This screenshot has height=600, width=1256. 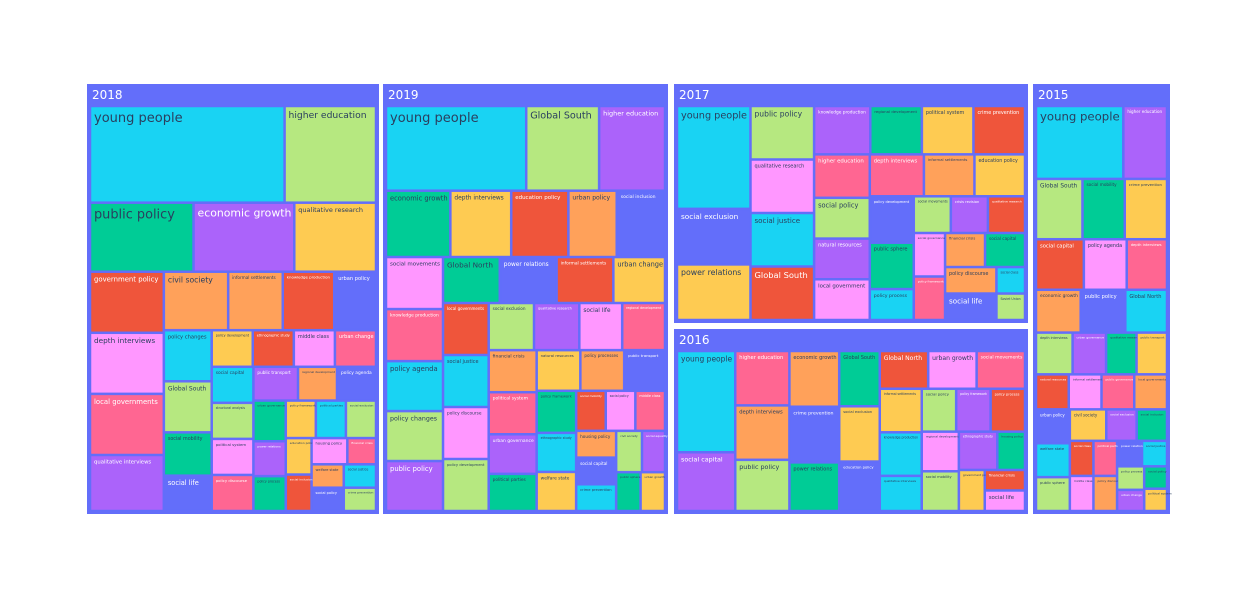 I want to click on tile: urban change, so click(x=355, y=348).